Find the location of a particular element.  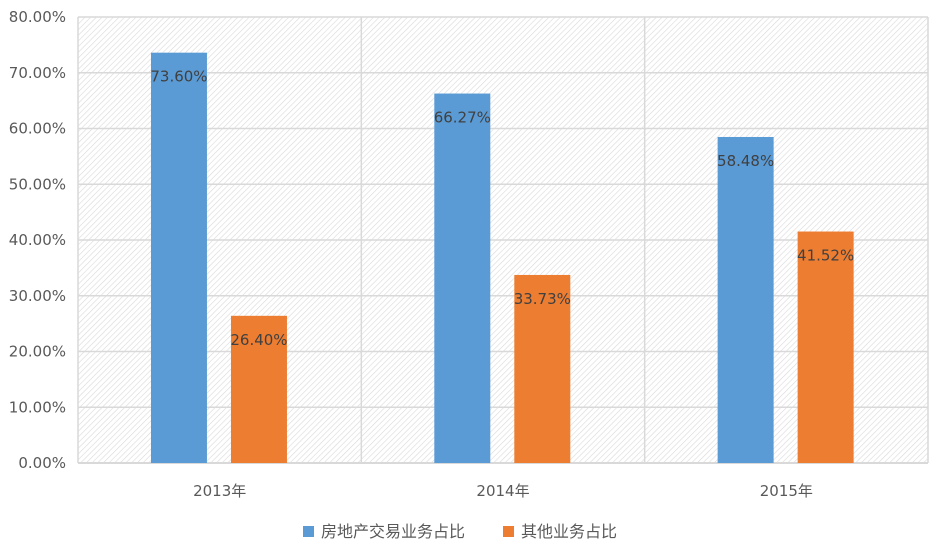

x-tick-label: 2013年 is located at coordinates (219, 491).